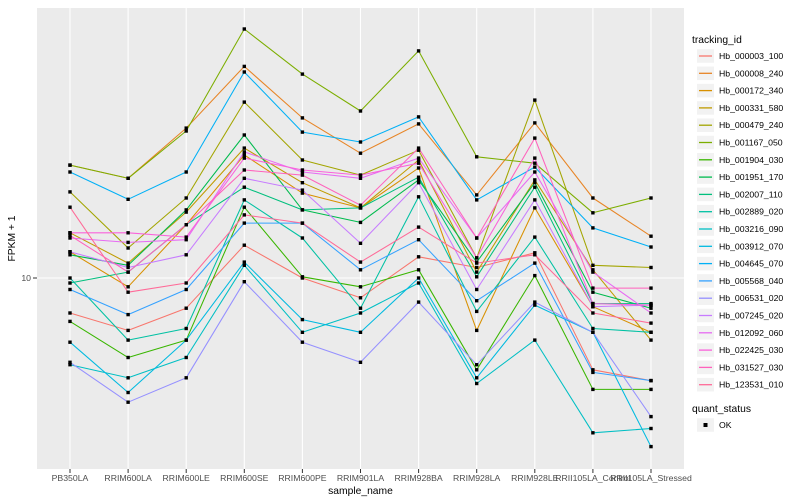 The width and height of the screenshot is (800, 500). Describe the element at coordinates (740, 56) in the screenshot. I see `legend-item-Hb_000003_100: Hb_000003_100` at that location.